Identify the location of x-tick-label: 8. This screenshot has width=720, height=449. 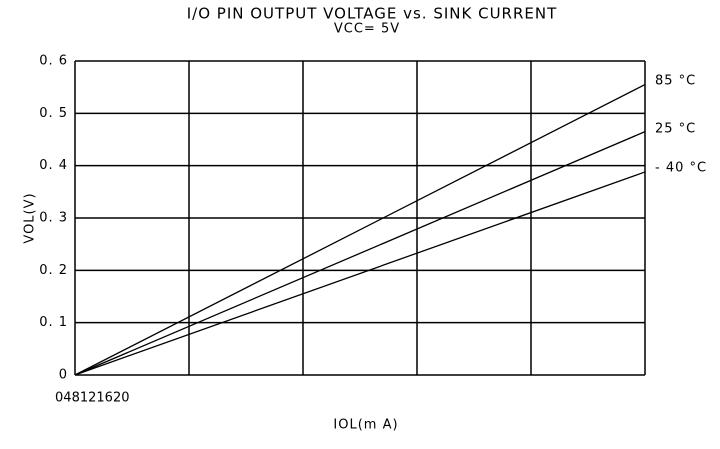
(76, 398).